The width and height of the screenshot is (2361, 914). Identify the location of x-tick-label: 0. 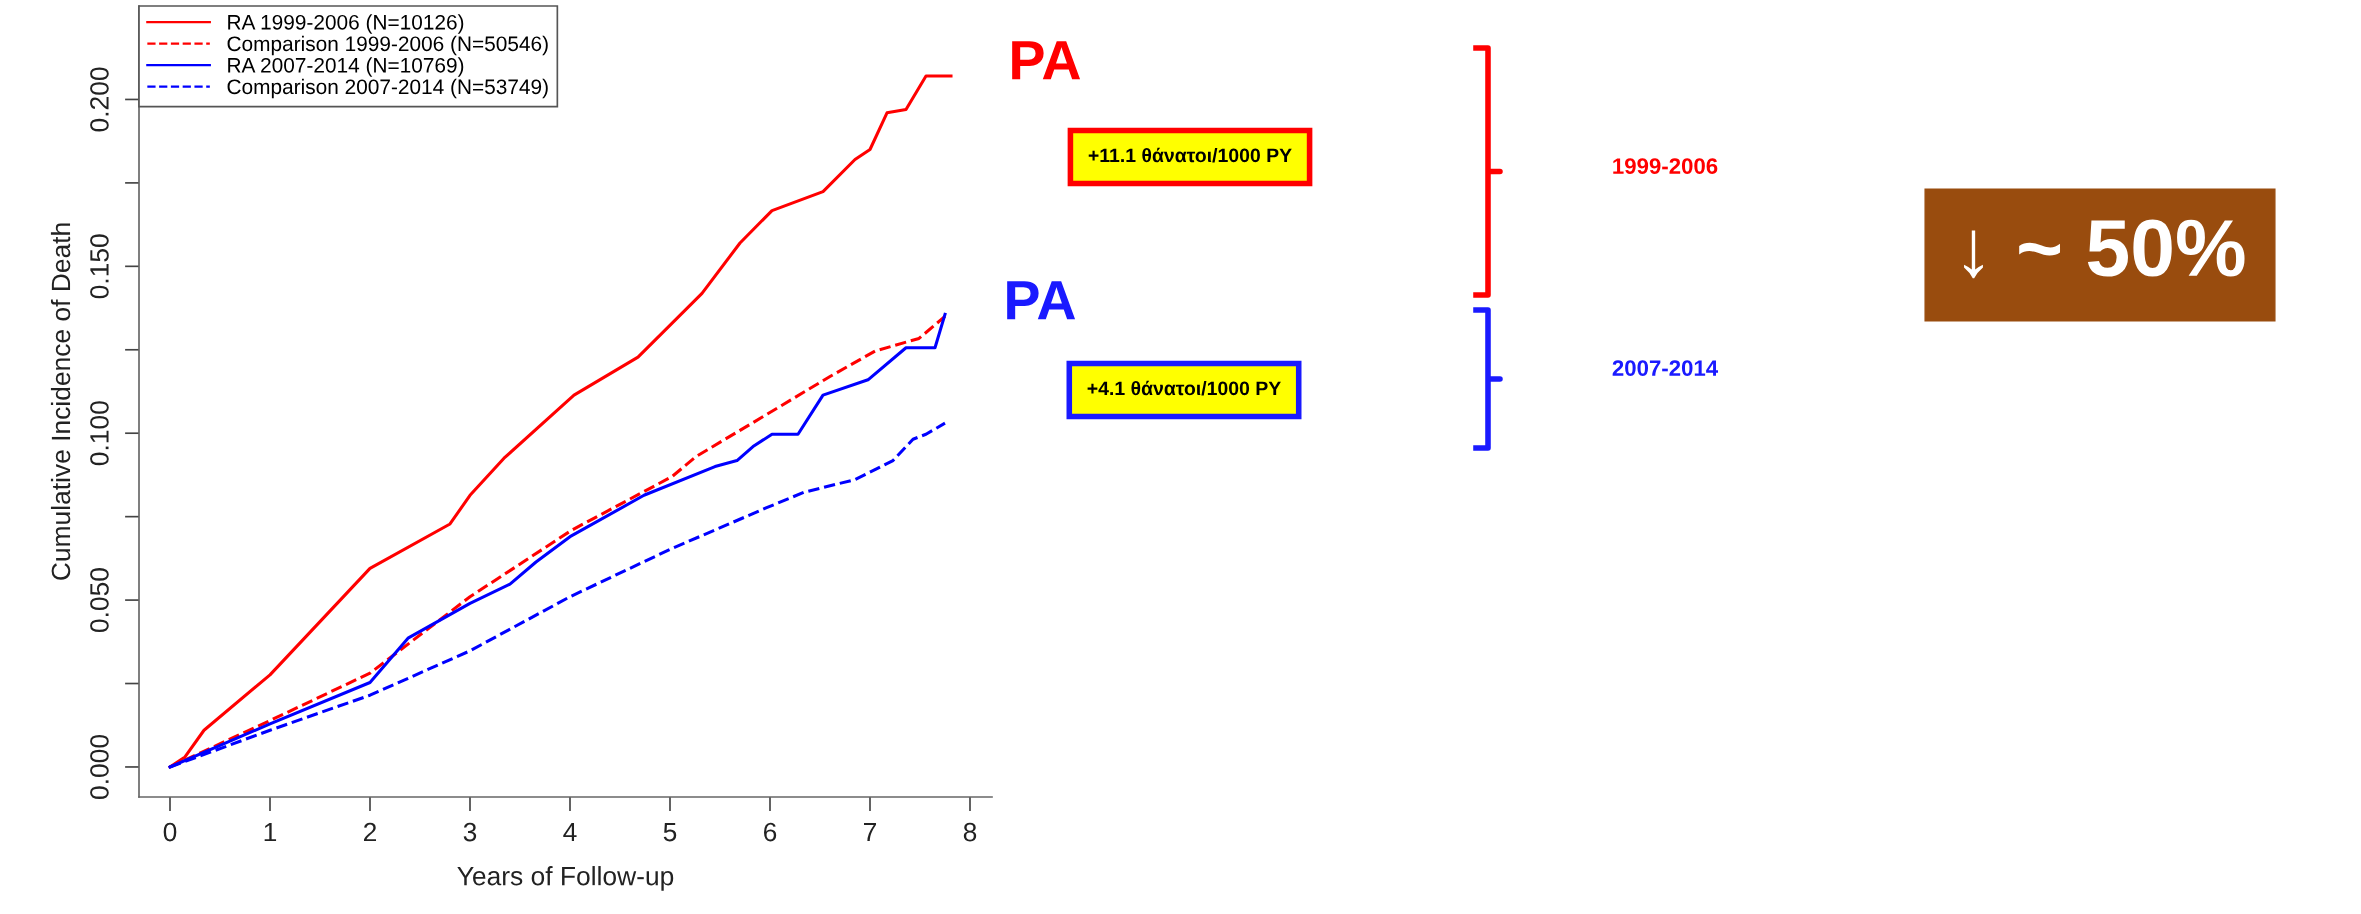
(170, 832).